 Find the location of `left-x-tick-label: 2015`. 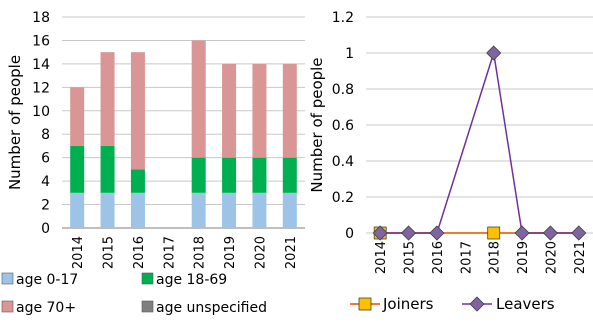

left-x-tick-label: 2015 is located at coordinates (109, 252).